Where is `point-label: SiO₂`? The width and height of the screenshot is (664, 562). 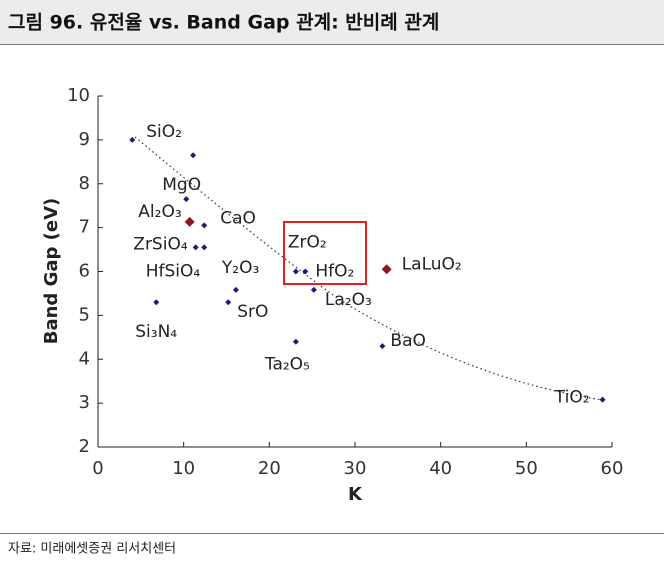
point-label: SiO₂ is located at coordinates (164, 132).